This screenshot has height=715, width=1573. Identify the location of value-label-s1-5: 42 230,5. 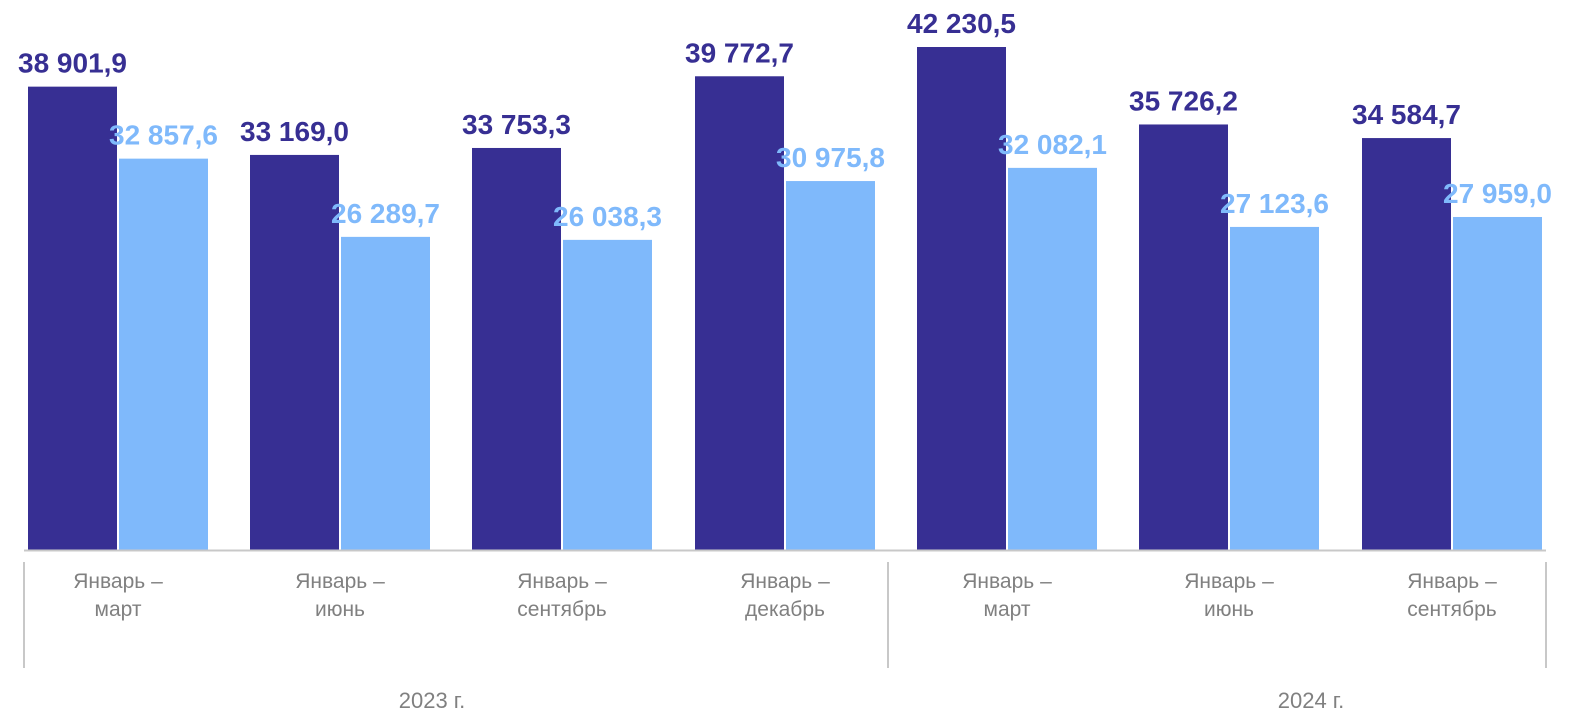
(961, 23).